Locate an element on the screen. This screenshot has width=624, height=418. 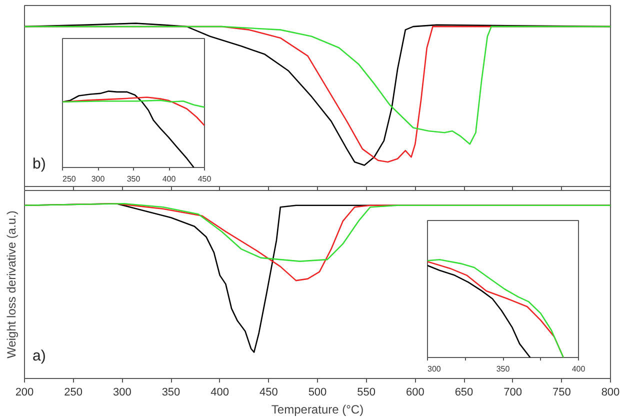
x-tick-label: 550 is located at coordinates (366, 392).